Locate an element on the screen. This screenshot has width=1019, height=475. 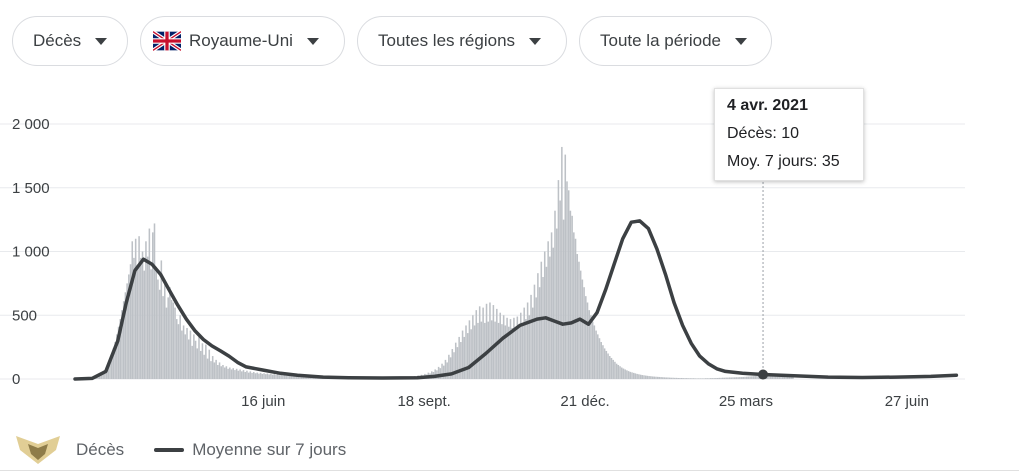
tooltip-average: Moy. 7 jours: 35 is located at coordinates (783, 161).